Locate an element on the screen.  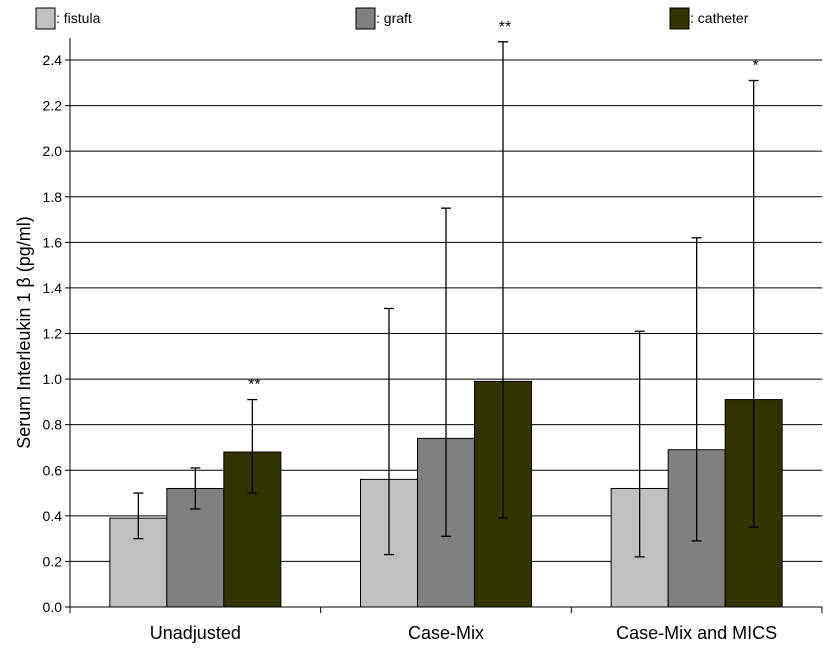
y-tick-label: 2.0 is located at coordinates (53, 151).